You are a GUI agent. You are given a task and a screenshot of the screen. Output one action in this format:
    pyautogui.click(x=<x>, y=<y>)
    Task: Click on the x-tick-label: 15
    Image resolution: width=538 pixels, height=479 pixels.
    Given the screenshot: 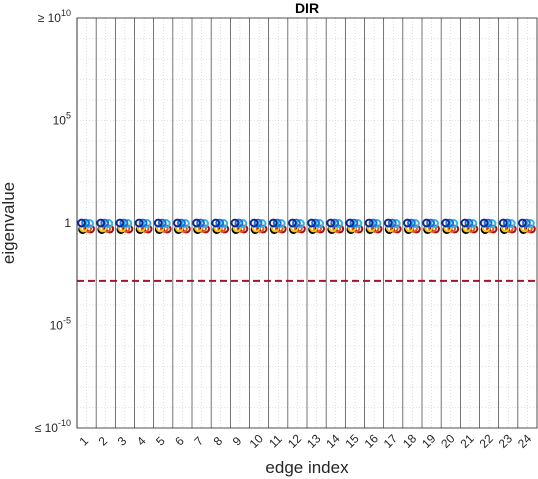 What is the action you would take?
    pyautogui.click(x=352, y=441)
    